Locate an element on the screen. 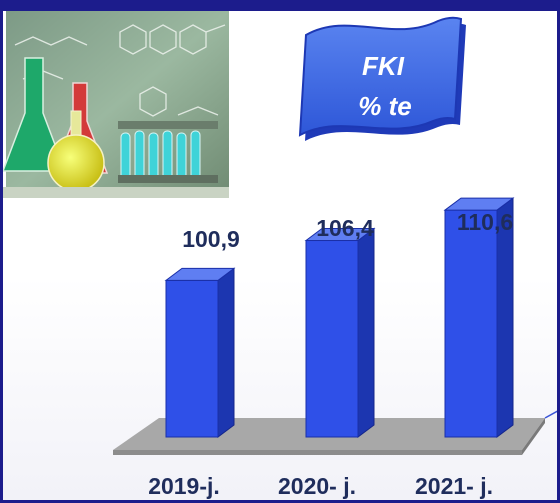  banner-line-1: FKI is located at coordinates (383, 66).